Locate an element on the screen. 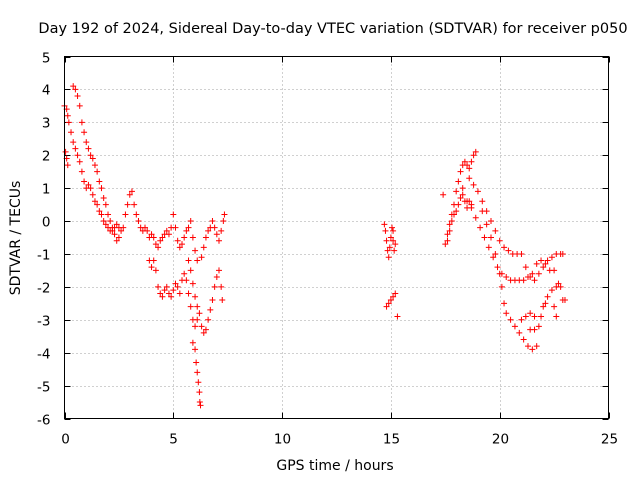 The width and height of the screenshot is (640, 480). y-tick-label: -4 is located at coordinates (43, 355).